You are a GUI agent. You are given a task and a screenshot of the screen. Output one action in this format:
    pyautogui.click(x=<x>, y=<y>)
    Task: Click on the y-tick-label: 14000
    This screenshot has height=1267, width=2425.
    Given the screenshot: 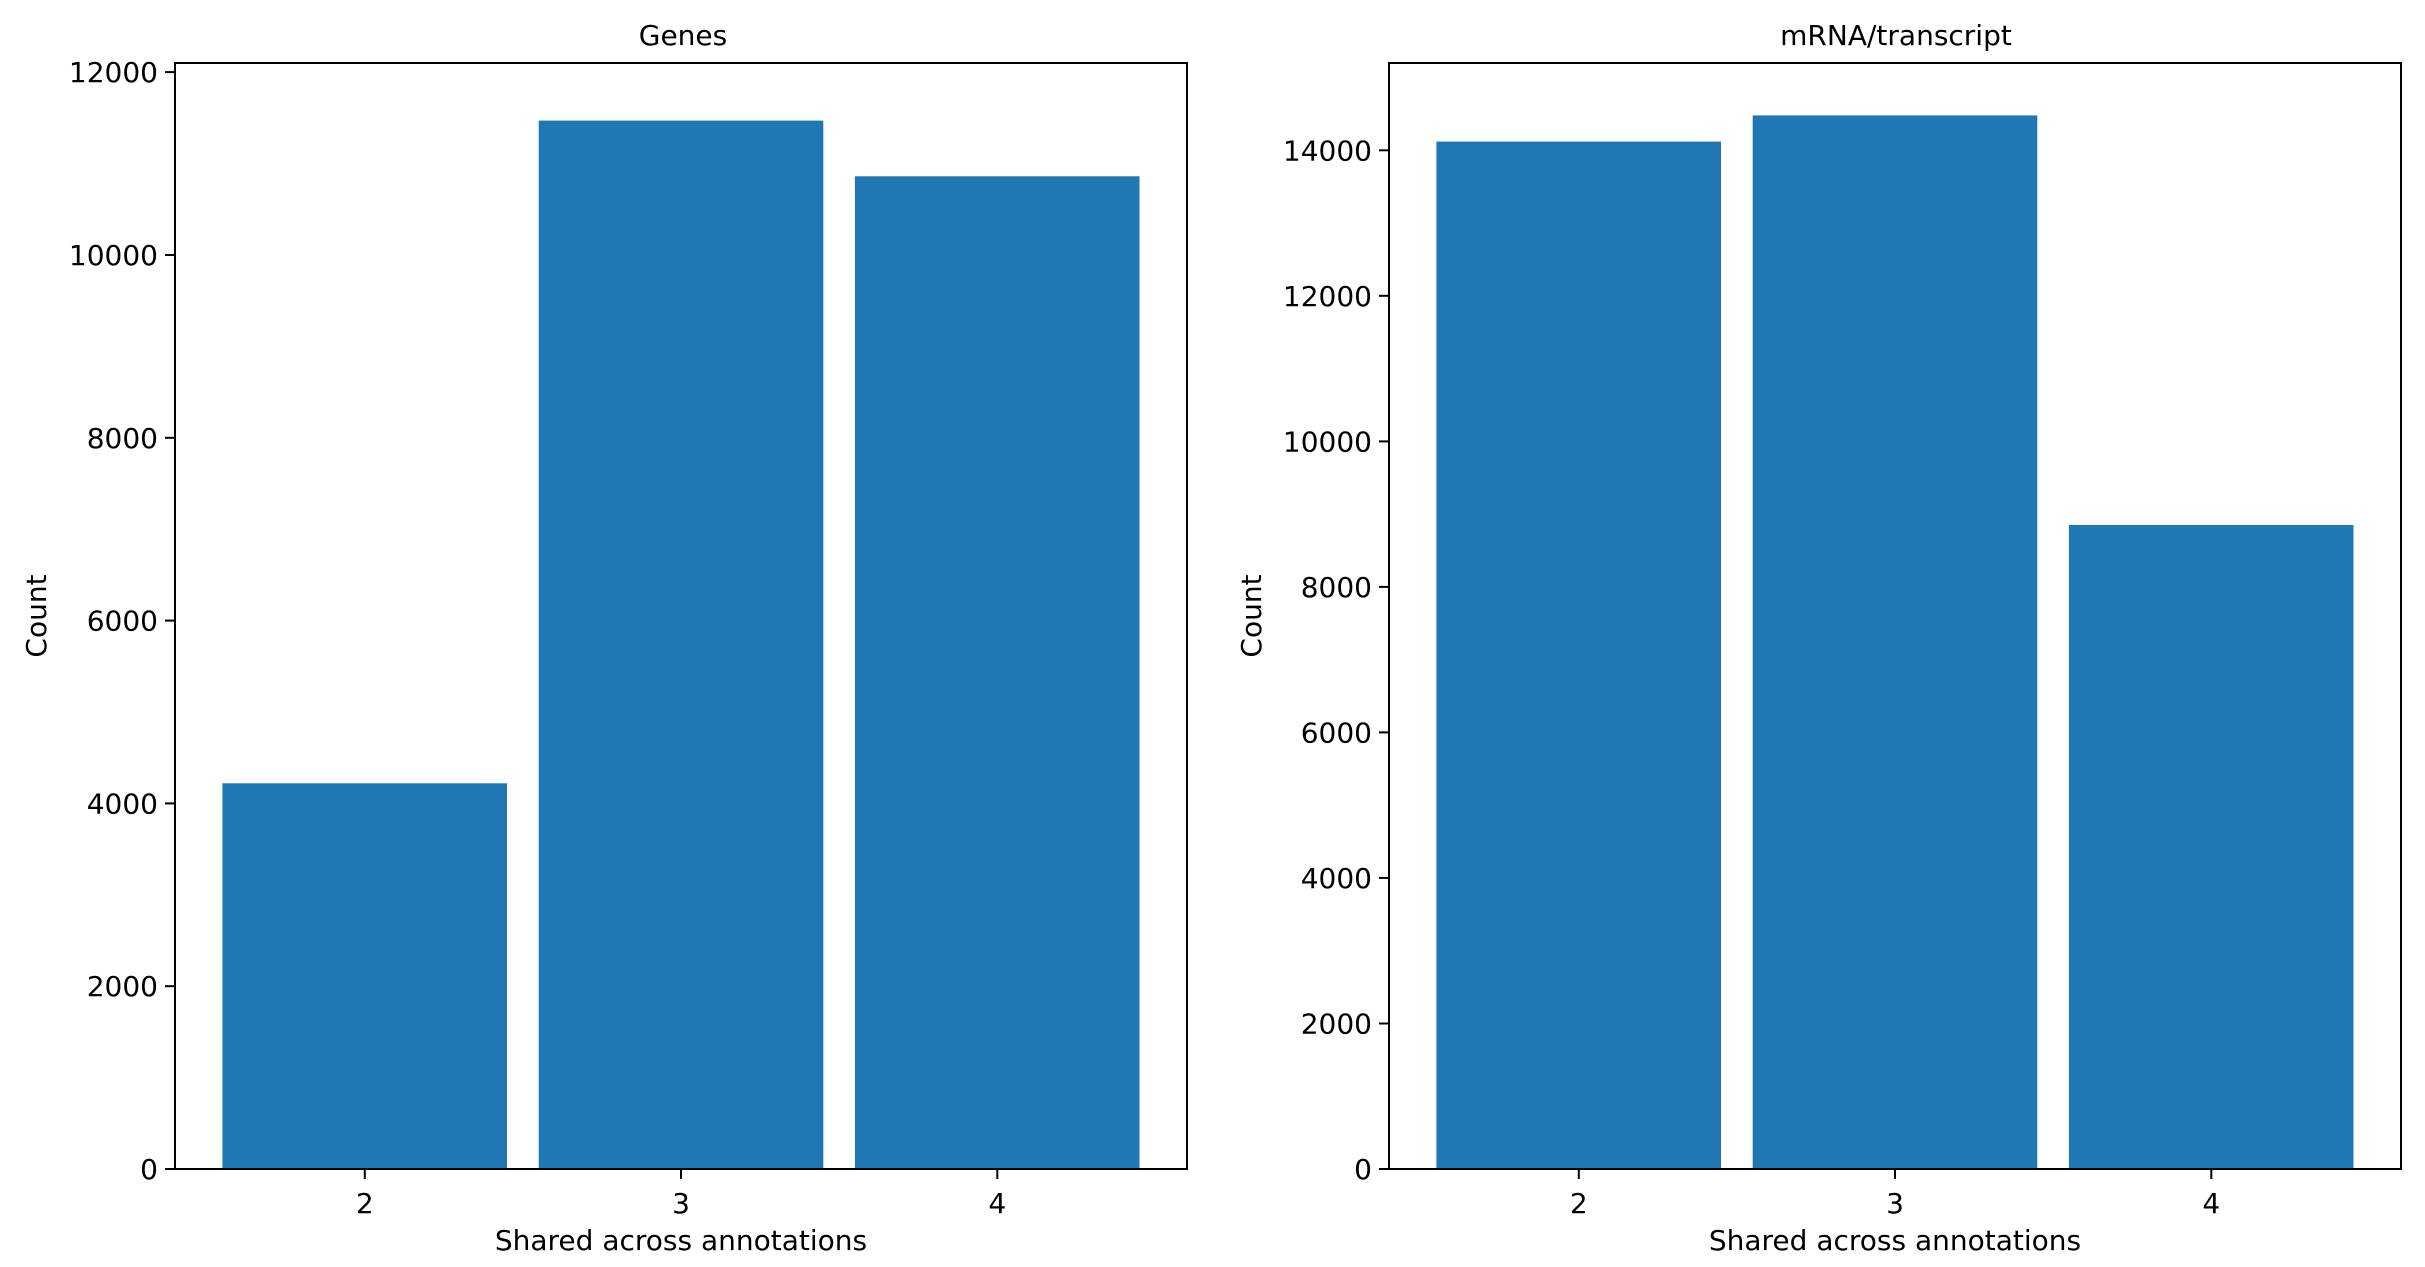 What is the action you would take?
    pyautogui.click(x=1327, y=150)
    